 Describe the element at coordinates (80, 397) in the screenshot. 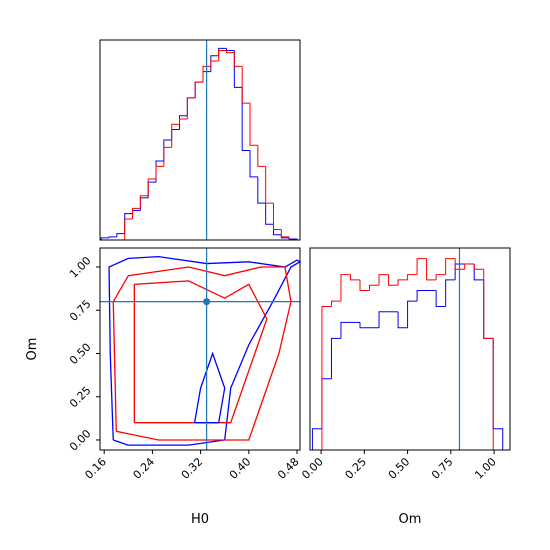

I see `y-tick-label: 0.25` at that location.